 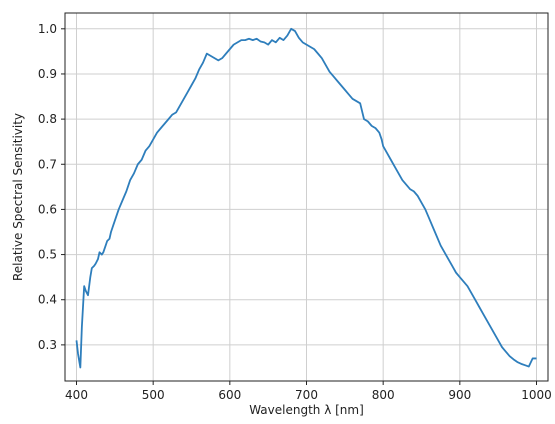 What do you see at coordinates (47, 300) in the screenshot?
I see `y-tick-label: 0.4` at bounding box center [47, 300].